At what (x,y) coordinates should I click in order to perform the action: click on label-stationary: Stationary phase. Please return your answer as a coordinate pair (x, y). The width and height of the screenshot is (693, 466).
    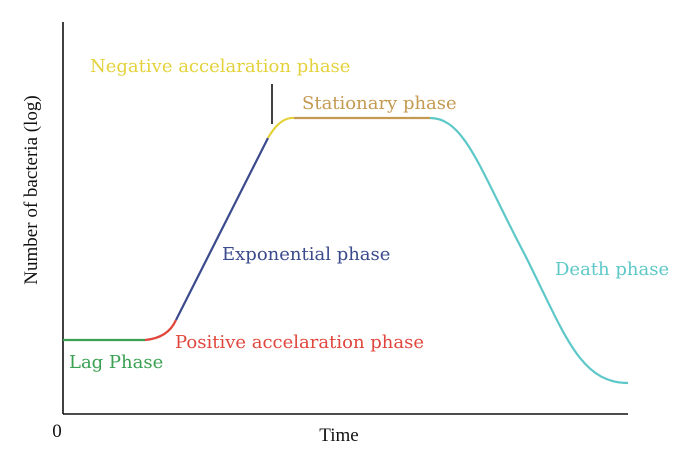
    Looking at the image, I should click on (379, 103).